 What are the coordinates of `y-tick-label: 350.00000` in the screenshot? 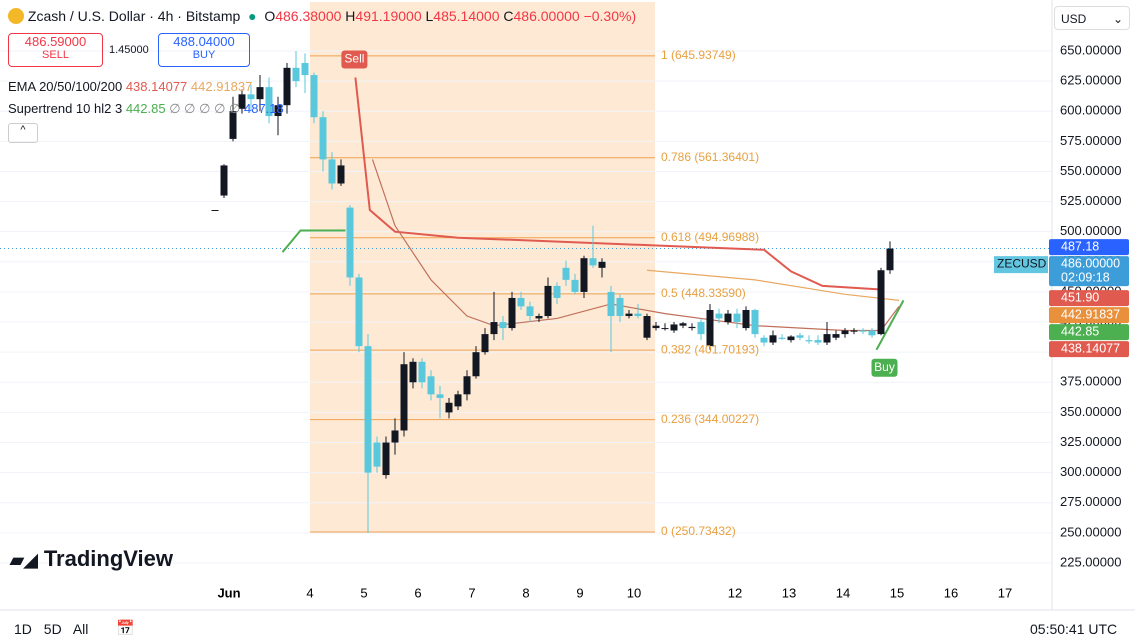 It's located at (1090, 411).